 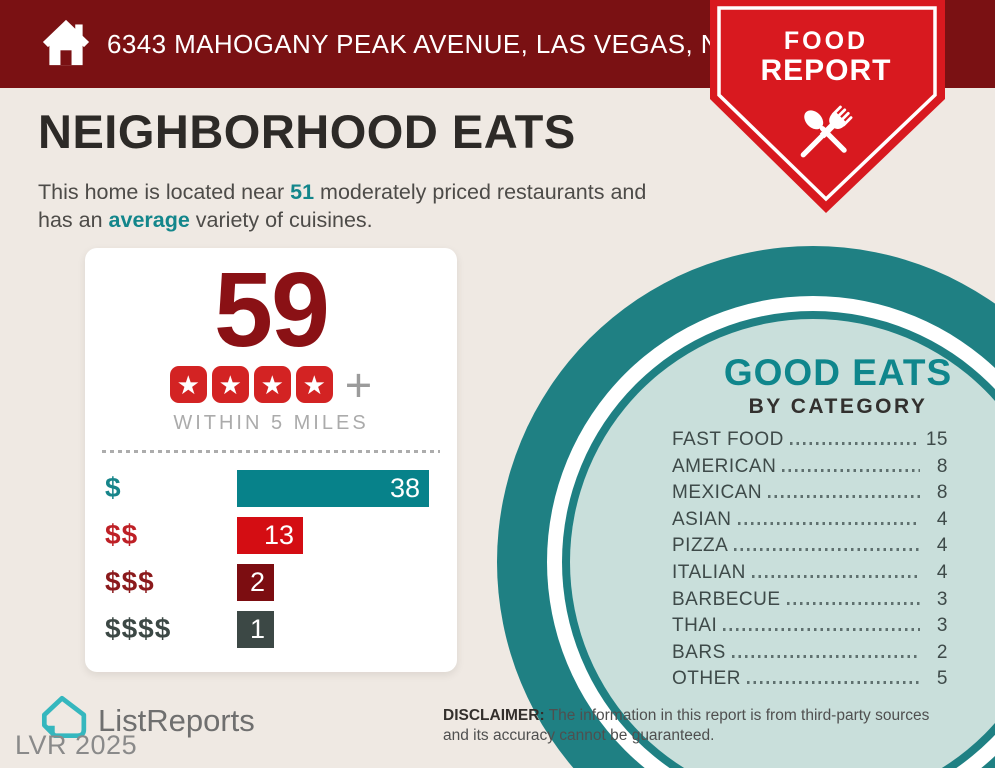 I want to click on brand-name: ListReports, so click(x=176, y=720).